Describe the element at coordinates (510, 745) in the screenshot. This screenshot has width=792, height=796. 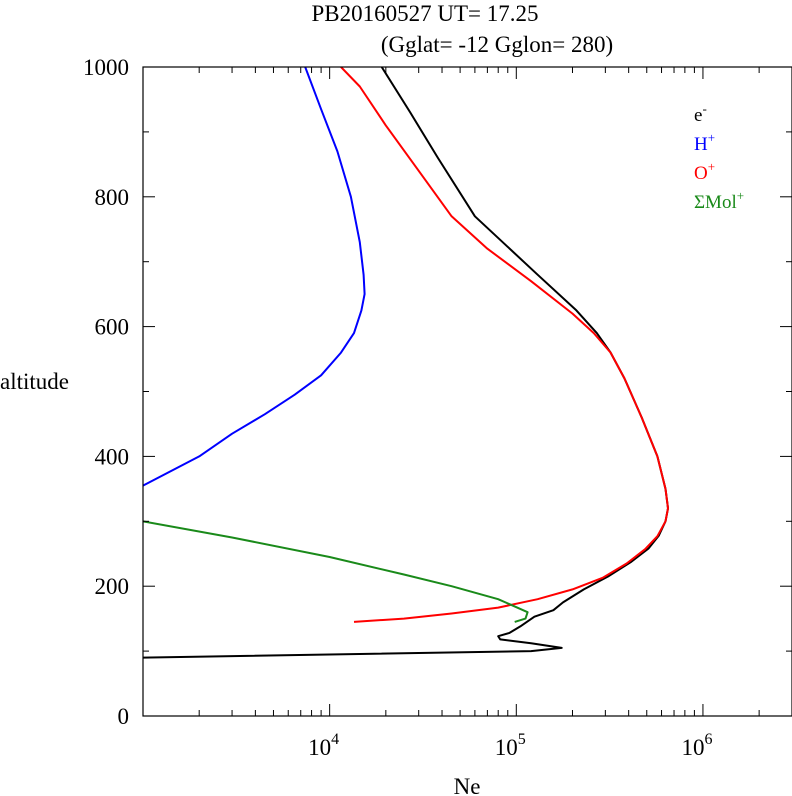
I see `x-tick-label: 10⁵` at that location.